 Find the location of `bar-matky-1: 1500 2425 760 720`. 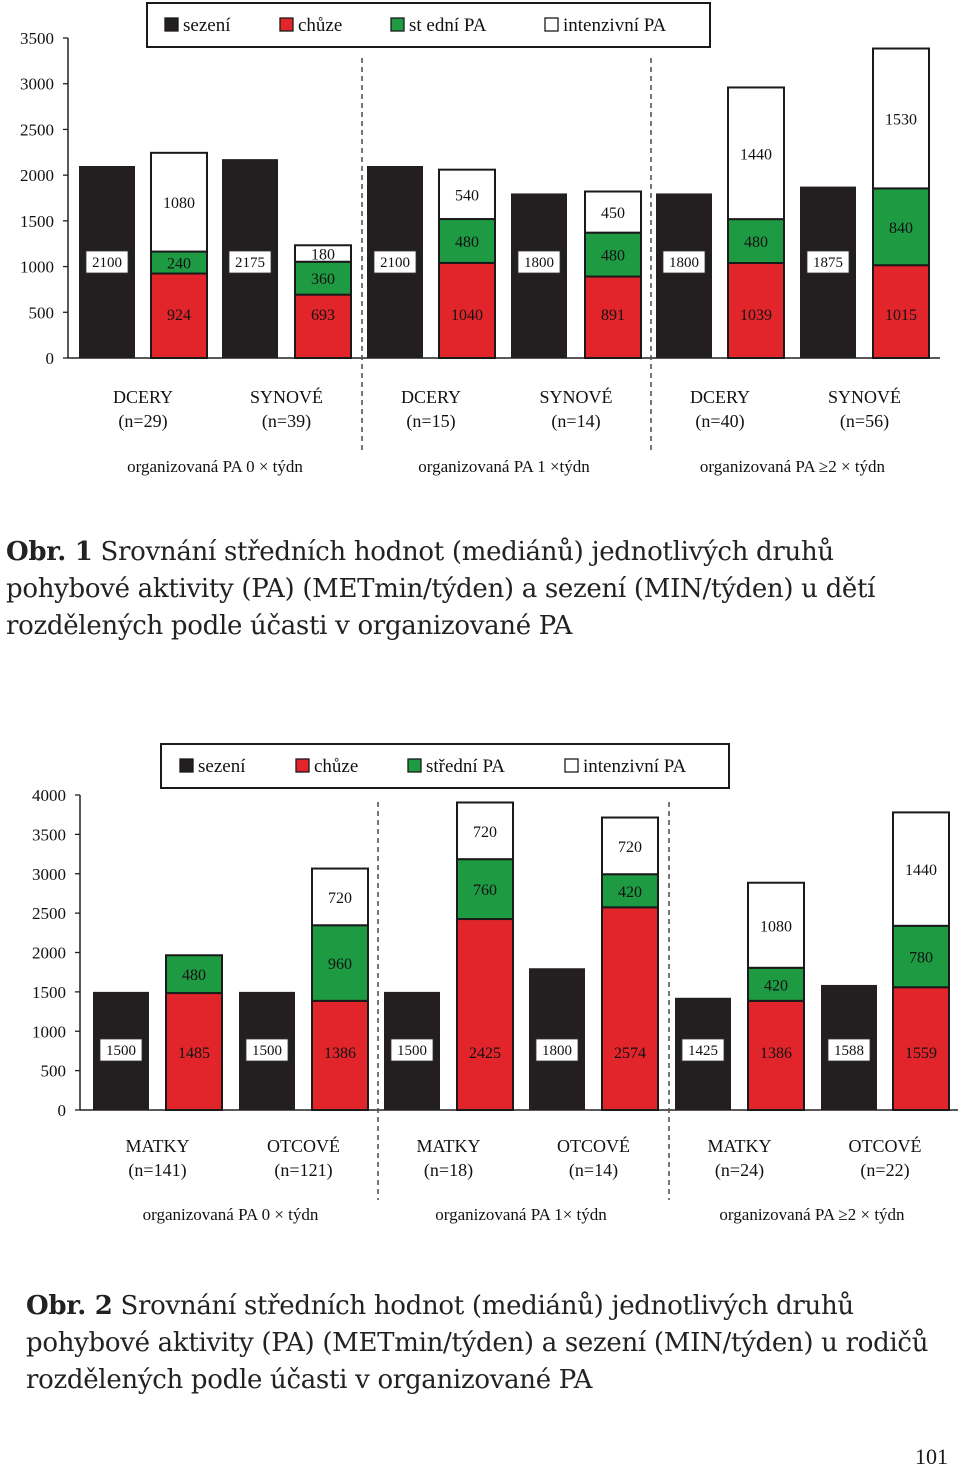

bar-matky-1: 1500 2425 760 720 is located at coordinates (449, 956).